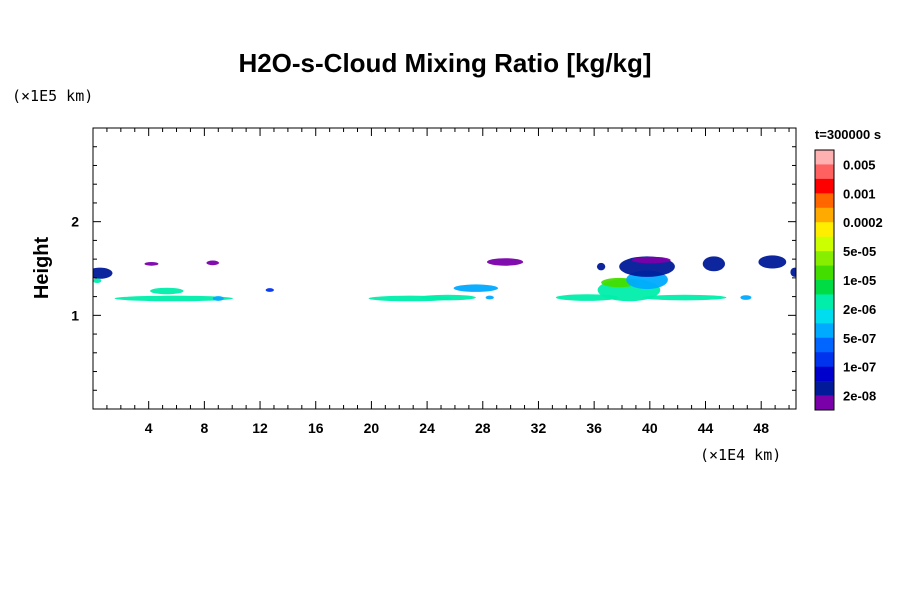  Describe the element at coordinates (848, 134) in the screenshot. I see `colorbar-title: t=300000 s` at that location.